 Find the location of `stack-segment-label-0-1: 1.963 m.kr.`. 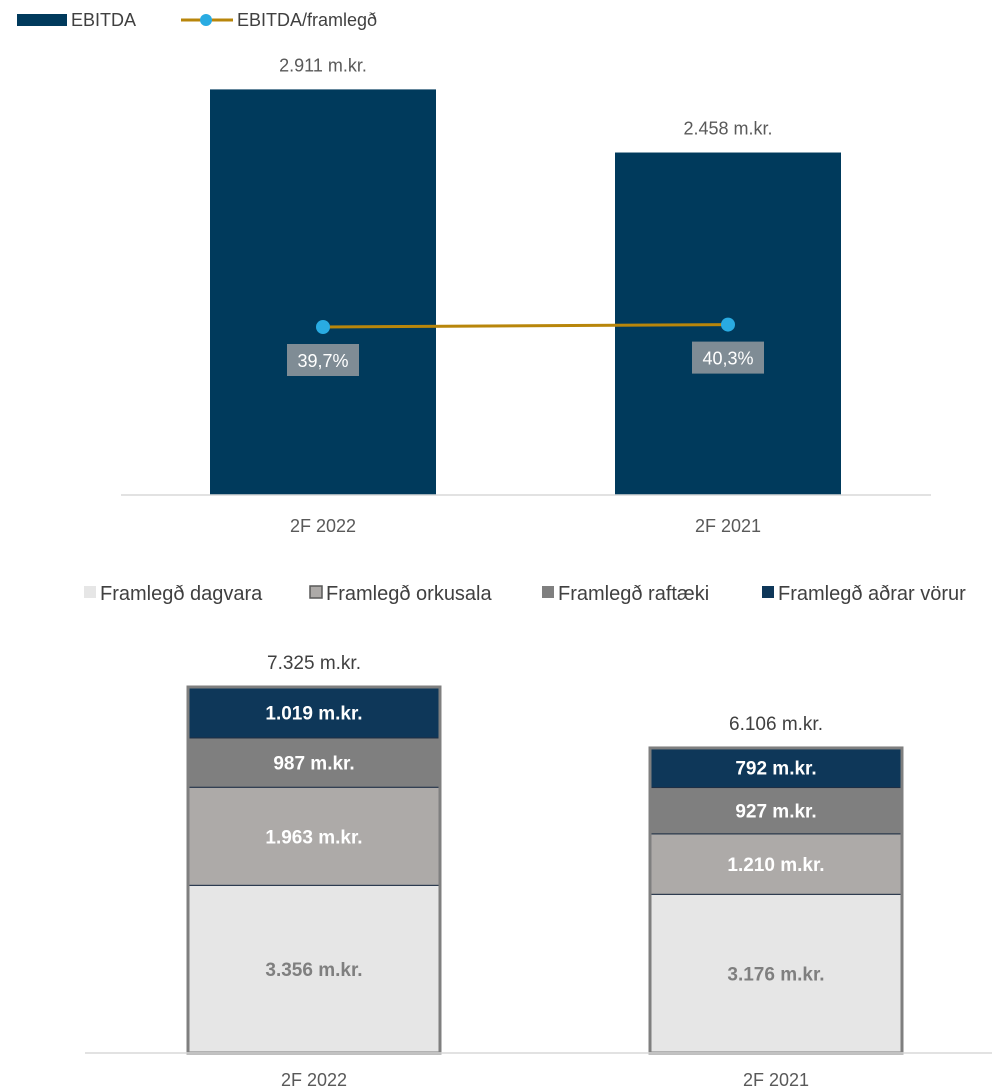

stack-segment-label-0-1: 1.963 m.kr. is located at coordinates (313, 837).